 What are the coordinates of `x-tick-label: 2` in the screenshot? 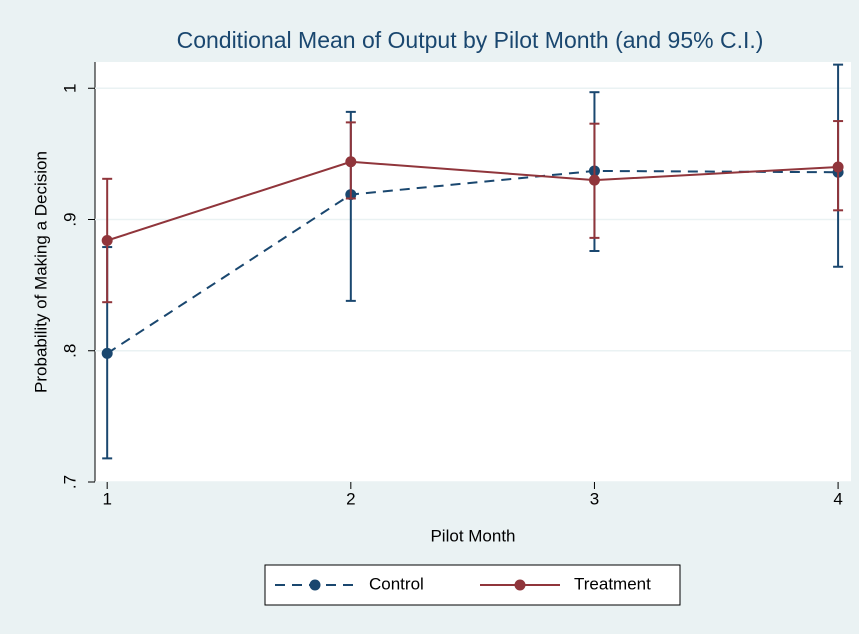 It's located at (350, 498).